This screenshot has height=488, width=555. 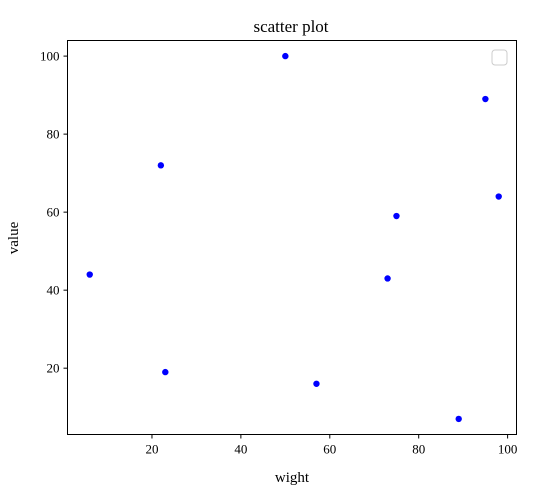 What do you see at coordinates (14, 237) in the screenshot?
I see `y-axis-label: value` at bounding box center [14, 237].